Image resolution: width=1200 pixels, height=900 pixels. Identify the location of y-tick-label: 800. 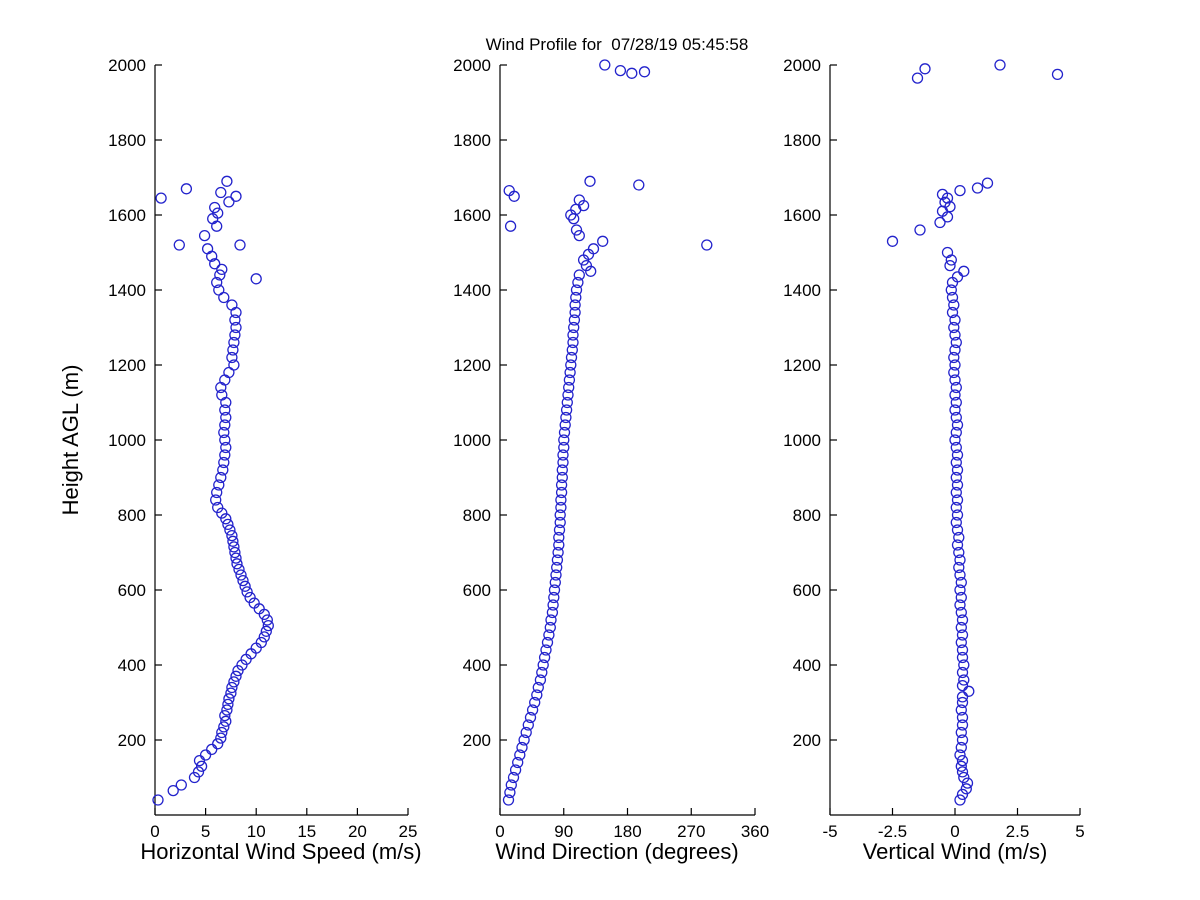
(807, 515).